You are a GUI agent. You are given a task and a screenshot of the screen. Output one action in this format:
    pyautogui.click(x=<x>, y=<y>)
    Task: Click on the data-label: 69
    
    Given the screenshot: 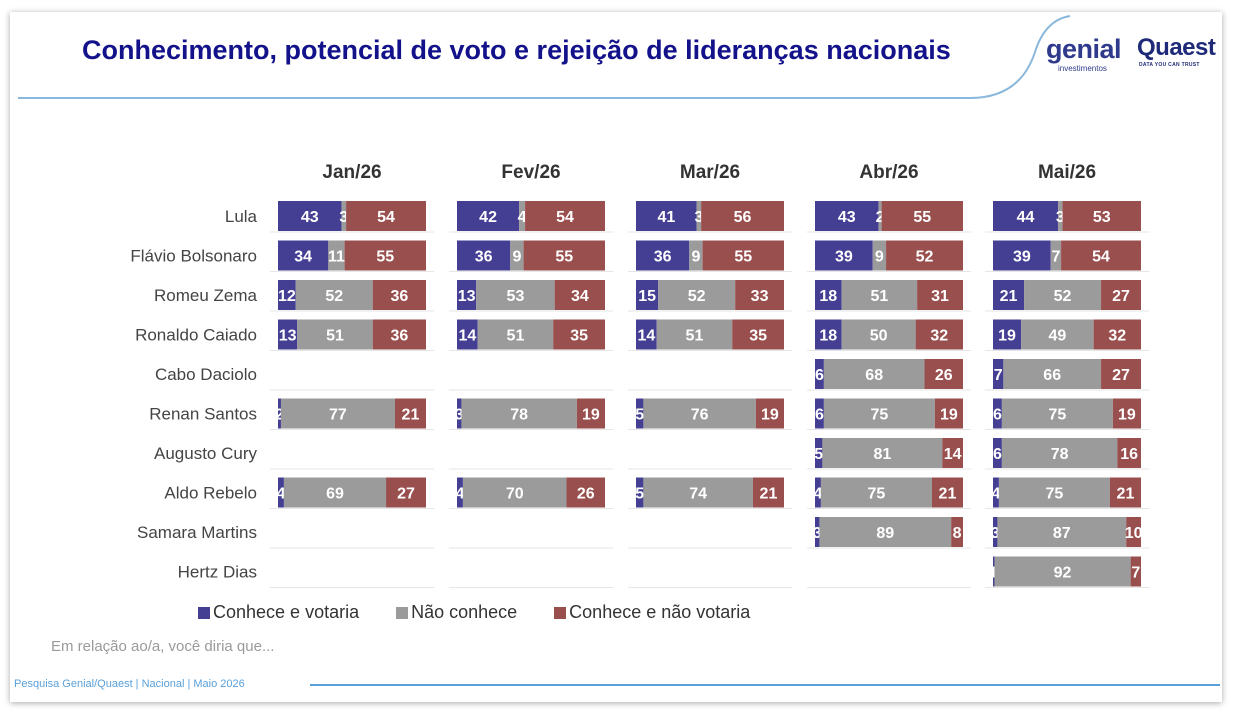 What is the action you would take?
    pyautogui.click(x=335, y=494)
    